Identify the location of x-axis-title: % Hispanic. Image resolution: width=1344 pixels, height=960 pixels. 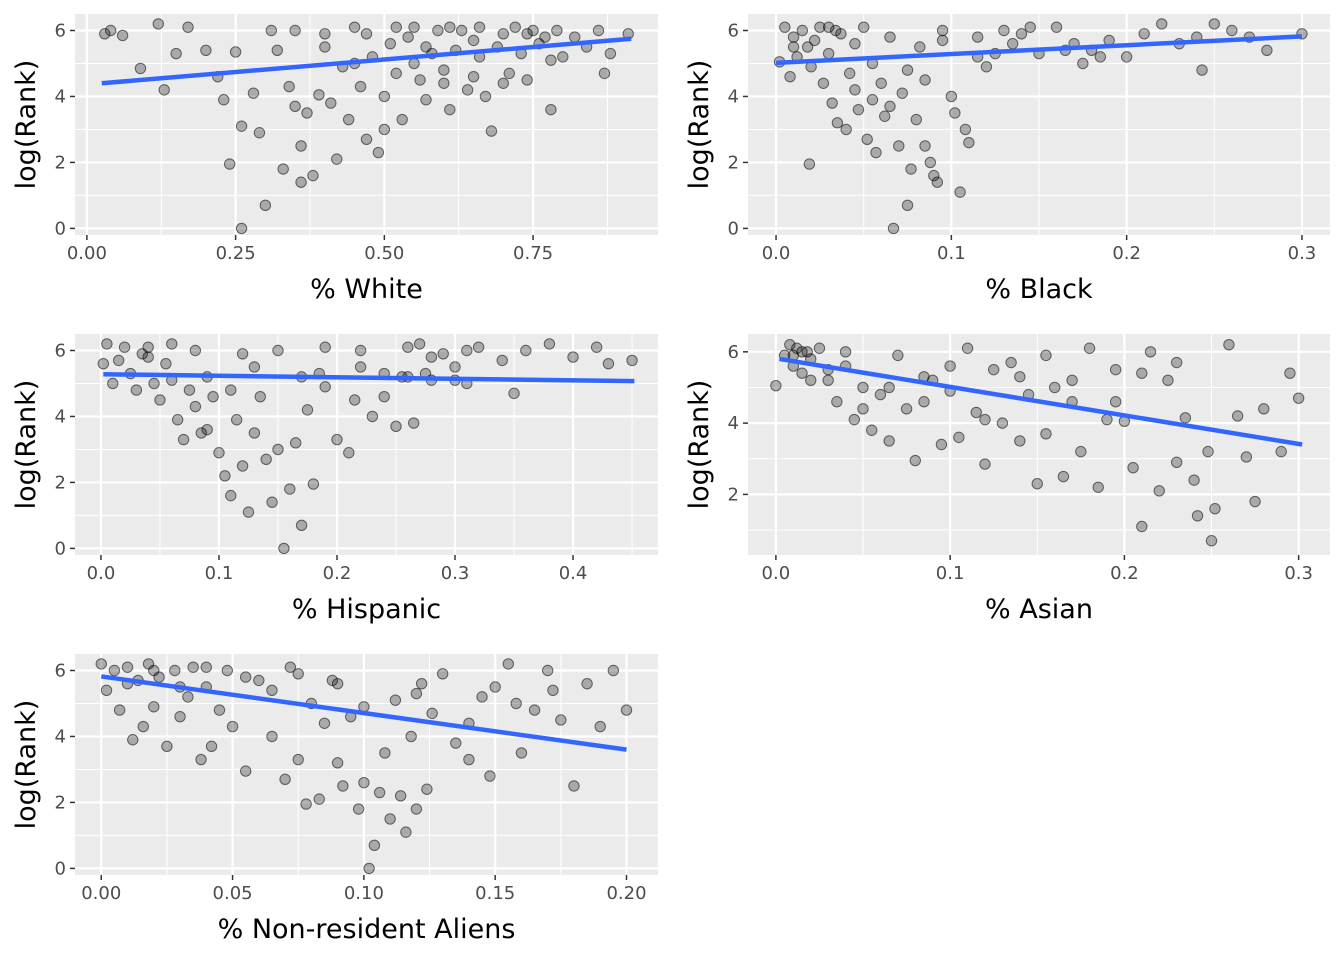
(366, 609).